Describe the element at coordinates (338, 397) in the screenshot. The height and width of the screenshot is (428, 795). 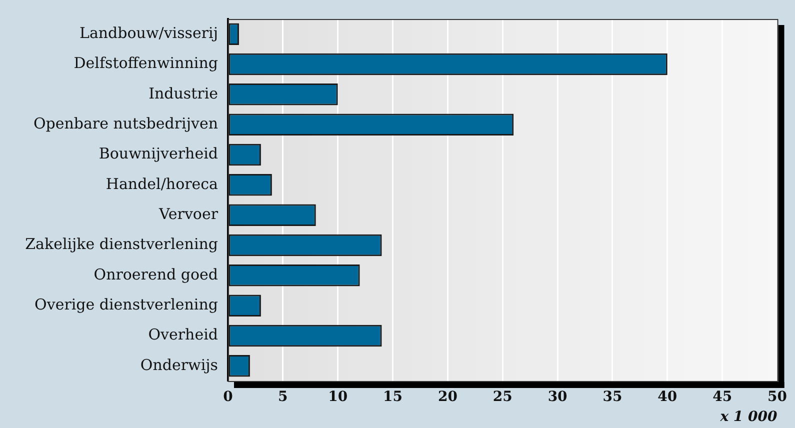
I see `x-tick-label: 10` at that location.